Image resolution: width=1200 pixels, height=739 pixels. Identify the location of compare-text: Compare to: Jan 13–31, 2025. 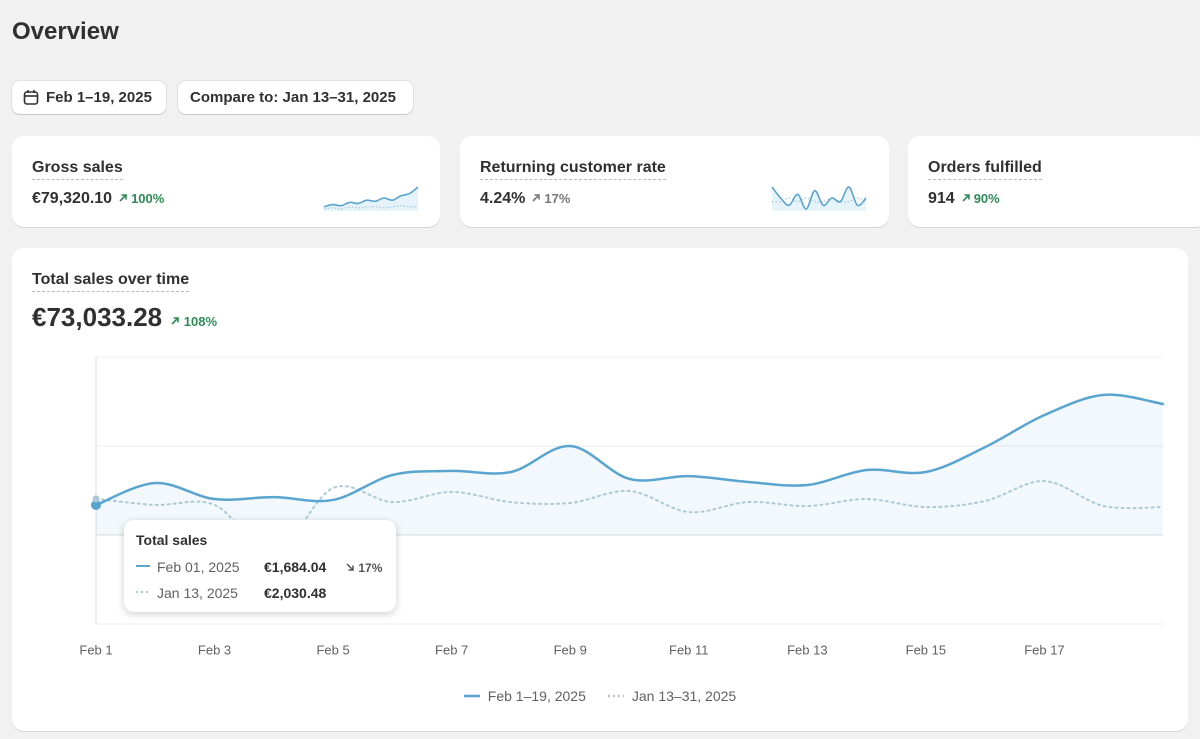
(293, 97).